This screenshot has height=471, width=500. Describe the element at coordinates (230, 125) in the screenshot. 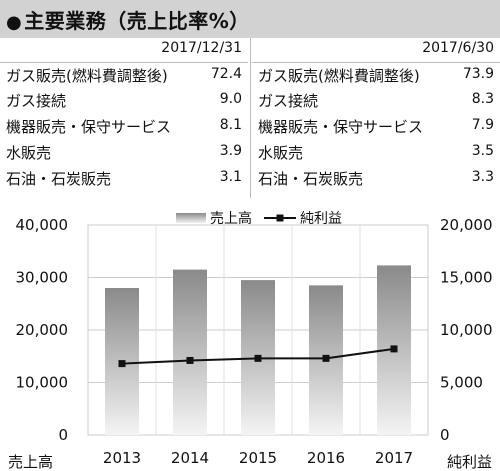

I see `row-value: 8.1` at that location.